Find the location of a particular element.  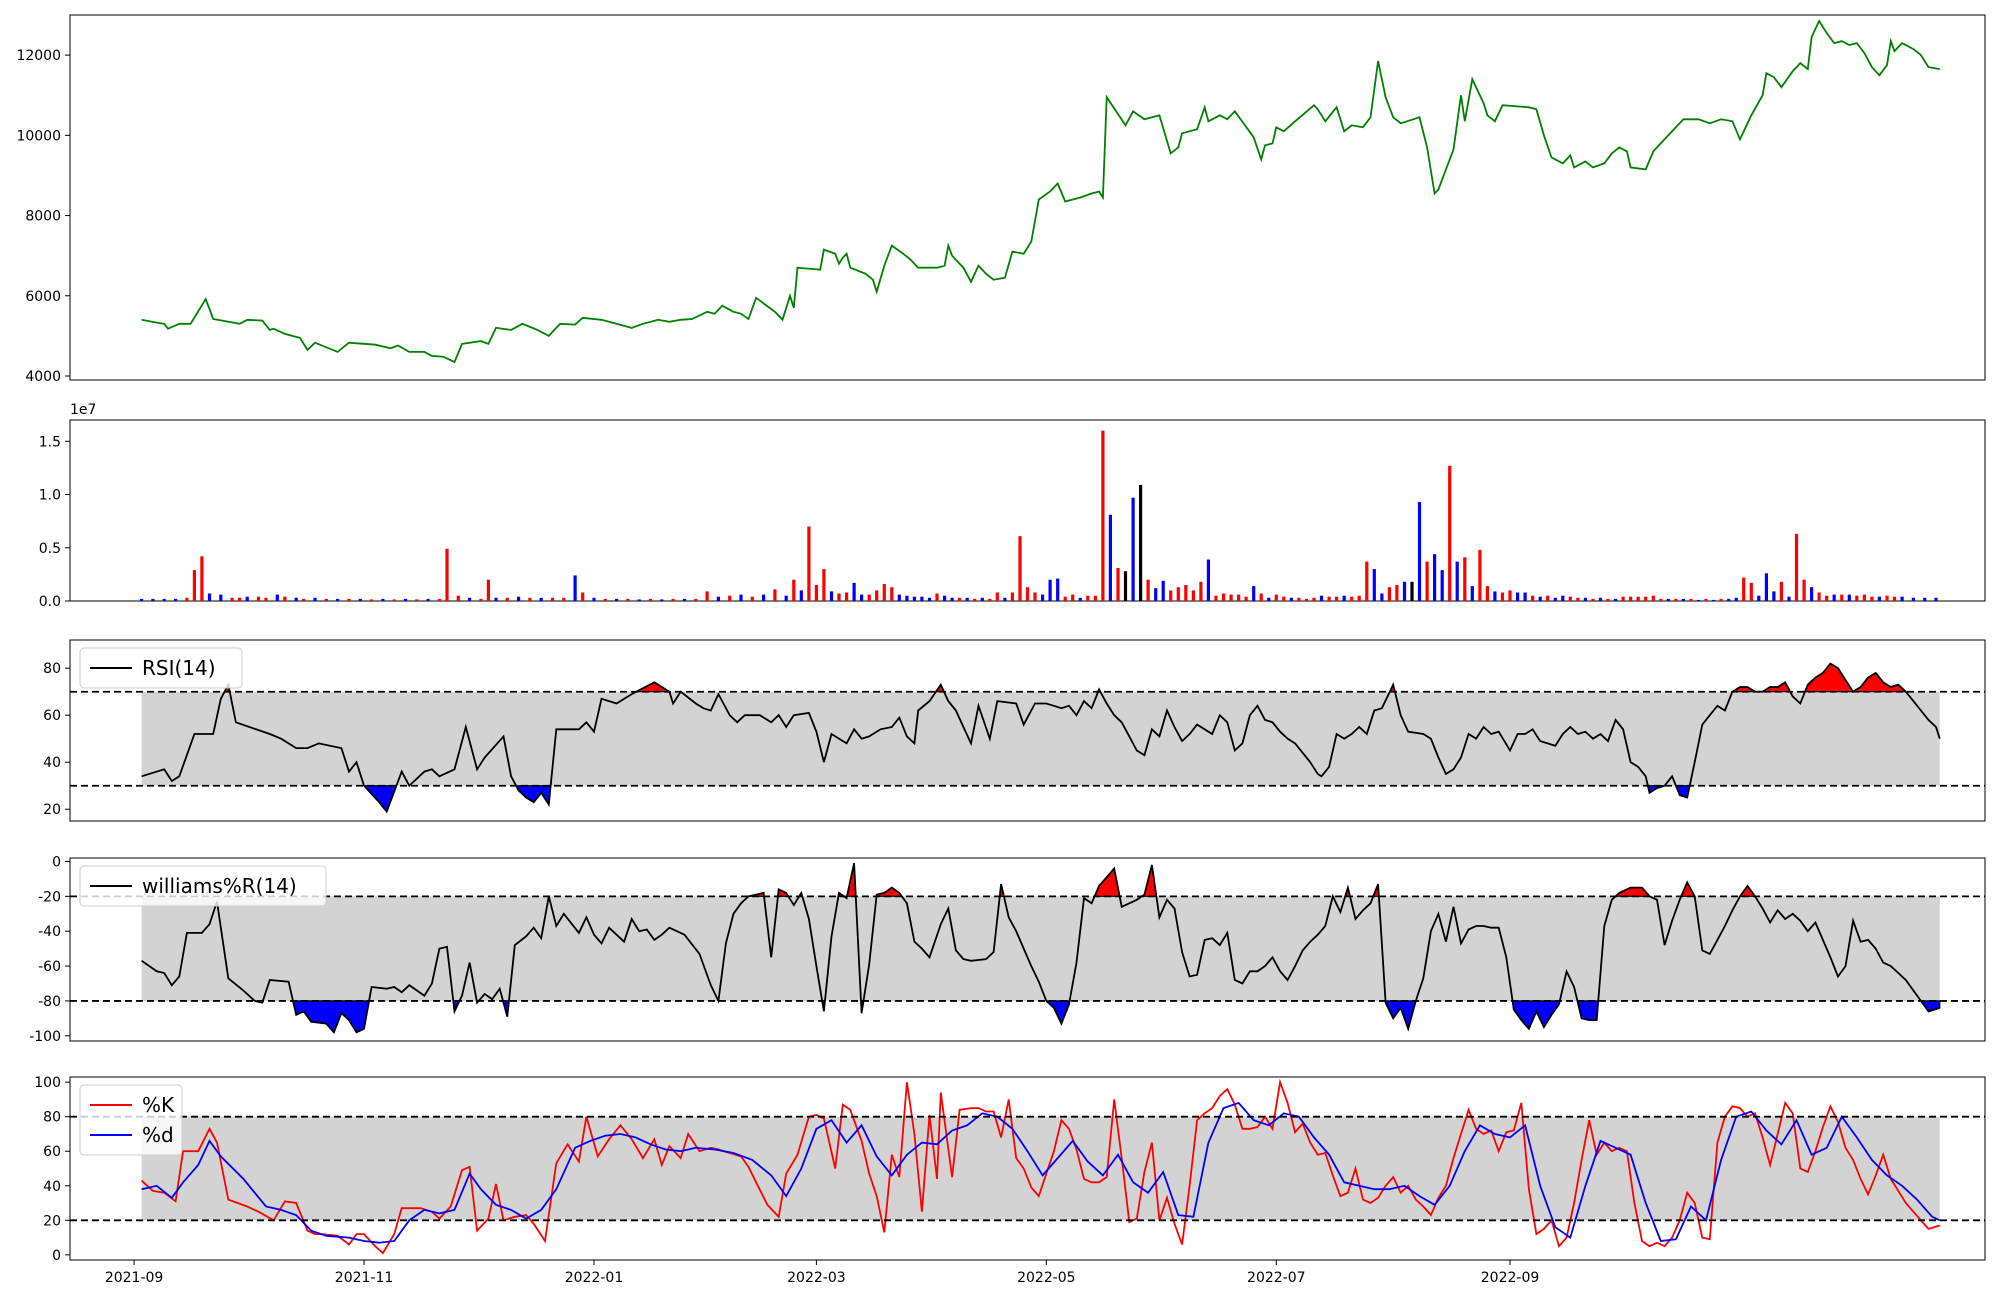

rsi-overbought-fill is located at coordinates (1879, 682).